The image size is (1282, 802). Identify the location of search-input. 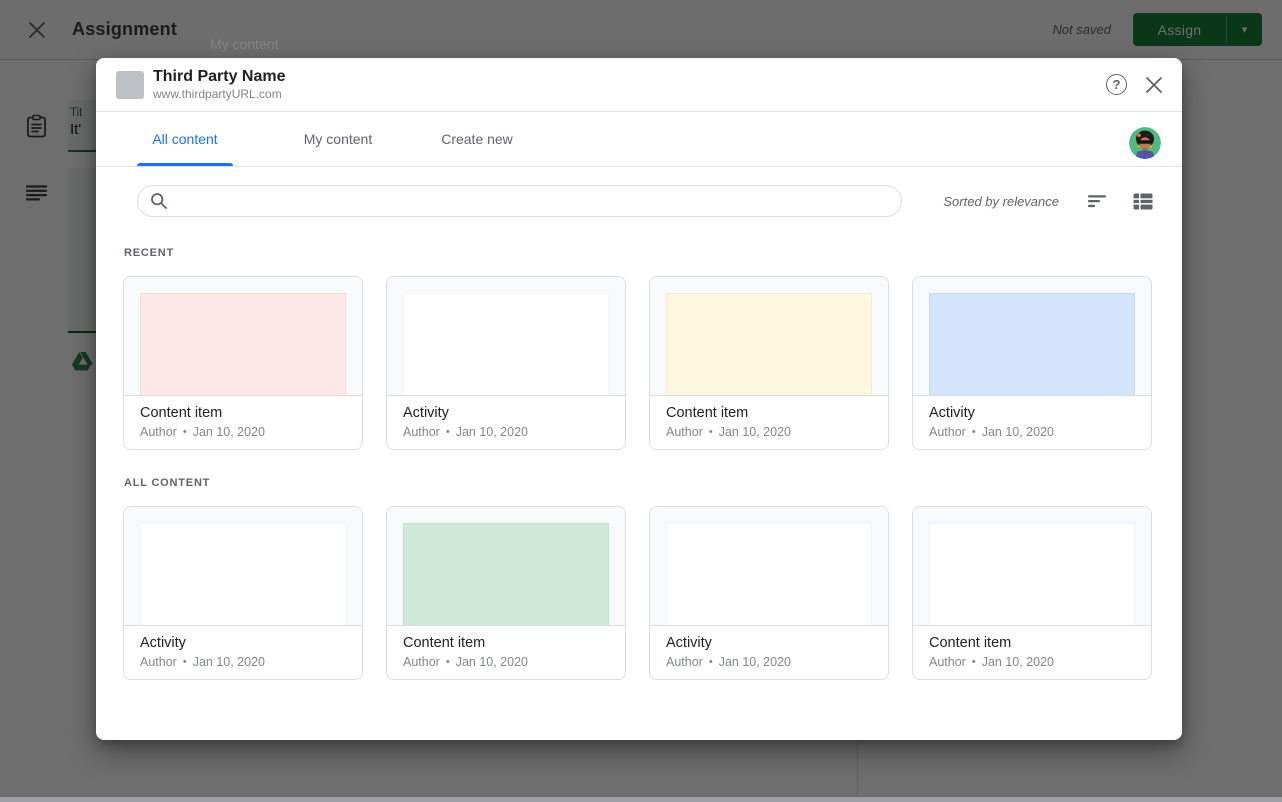
(533, 201).